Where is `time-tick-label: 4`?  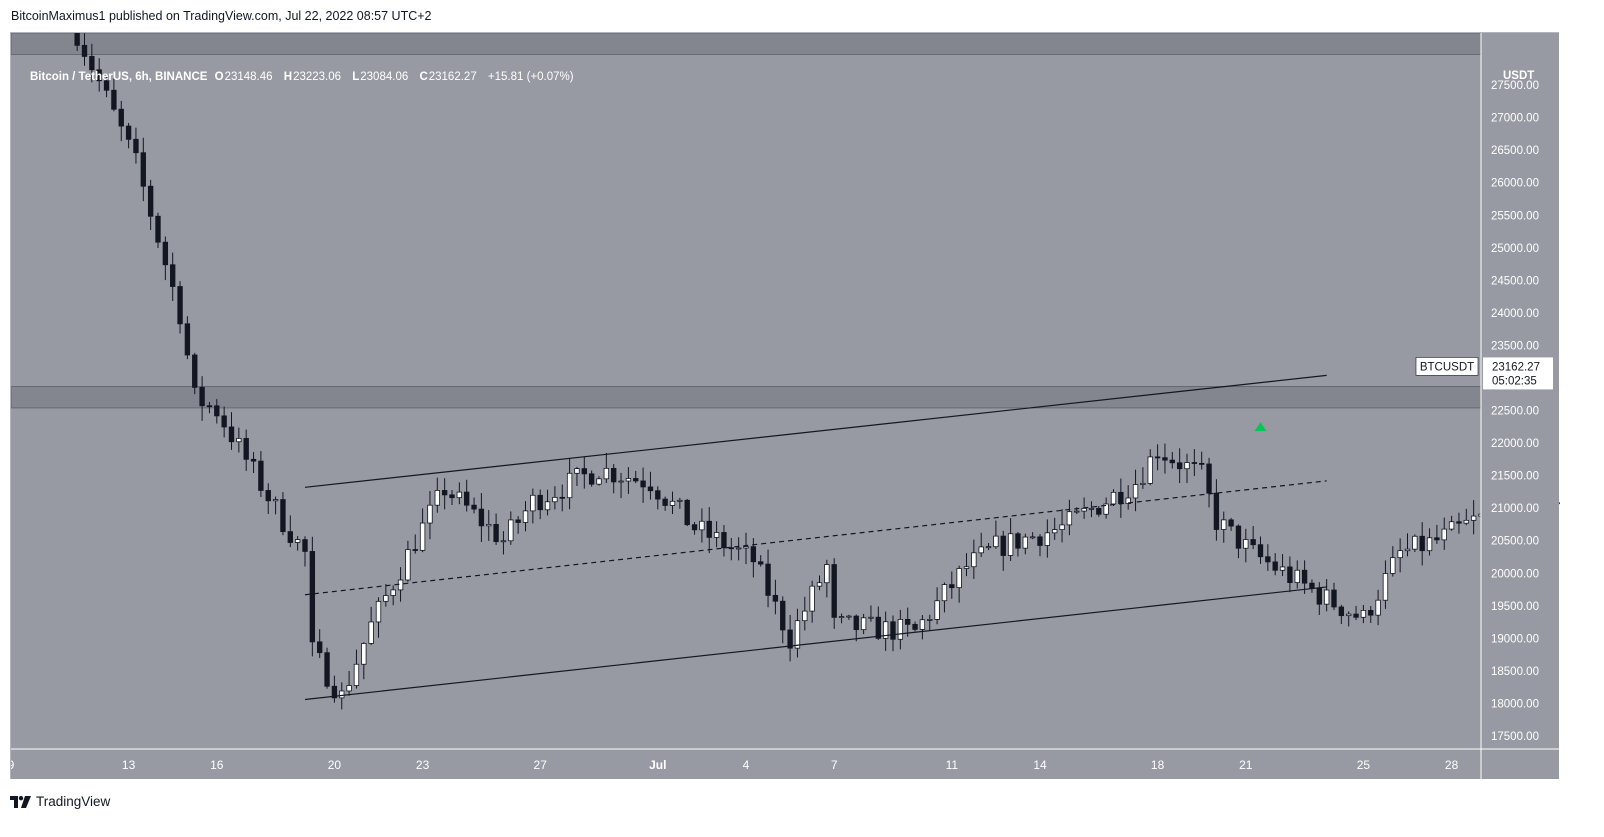
time-tick-label: 4 is located at coordinates (746, 765).